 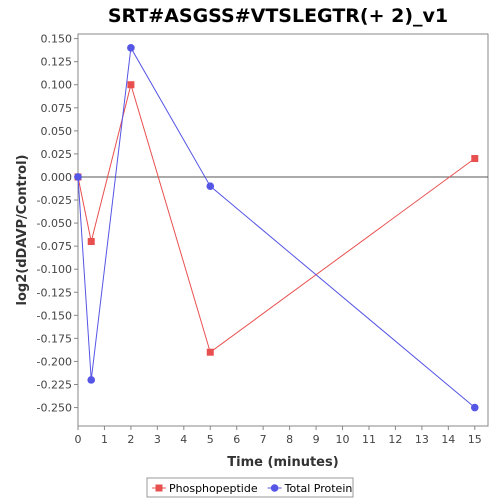 What do you see at coordinates (289, 439) in the screenshot?
I see `x-tick-label: 8` at bounding box center [289, 439].